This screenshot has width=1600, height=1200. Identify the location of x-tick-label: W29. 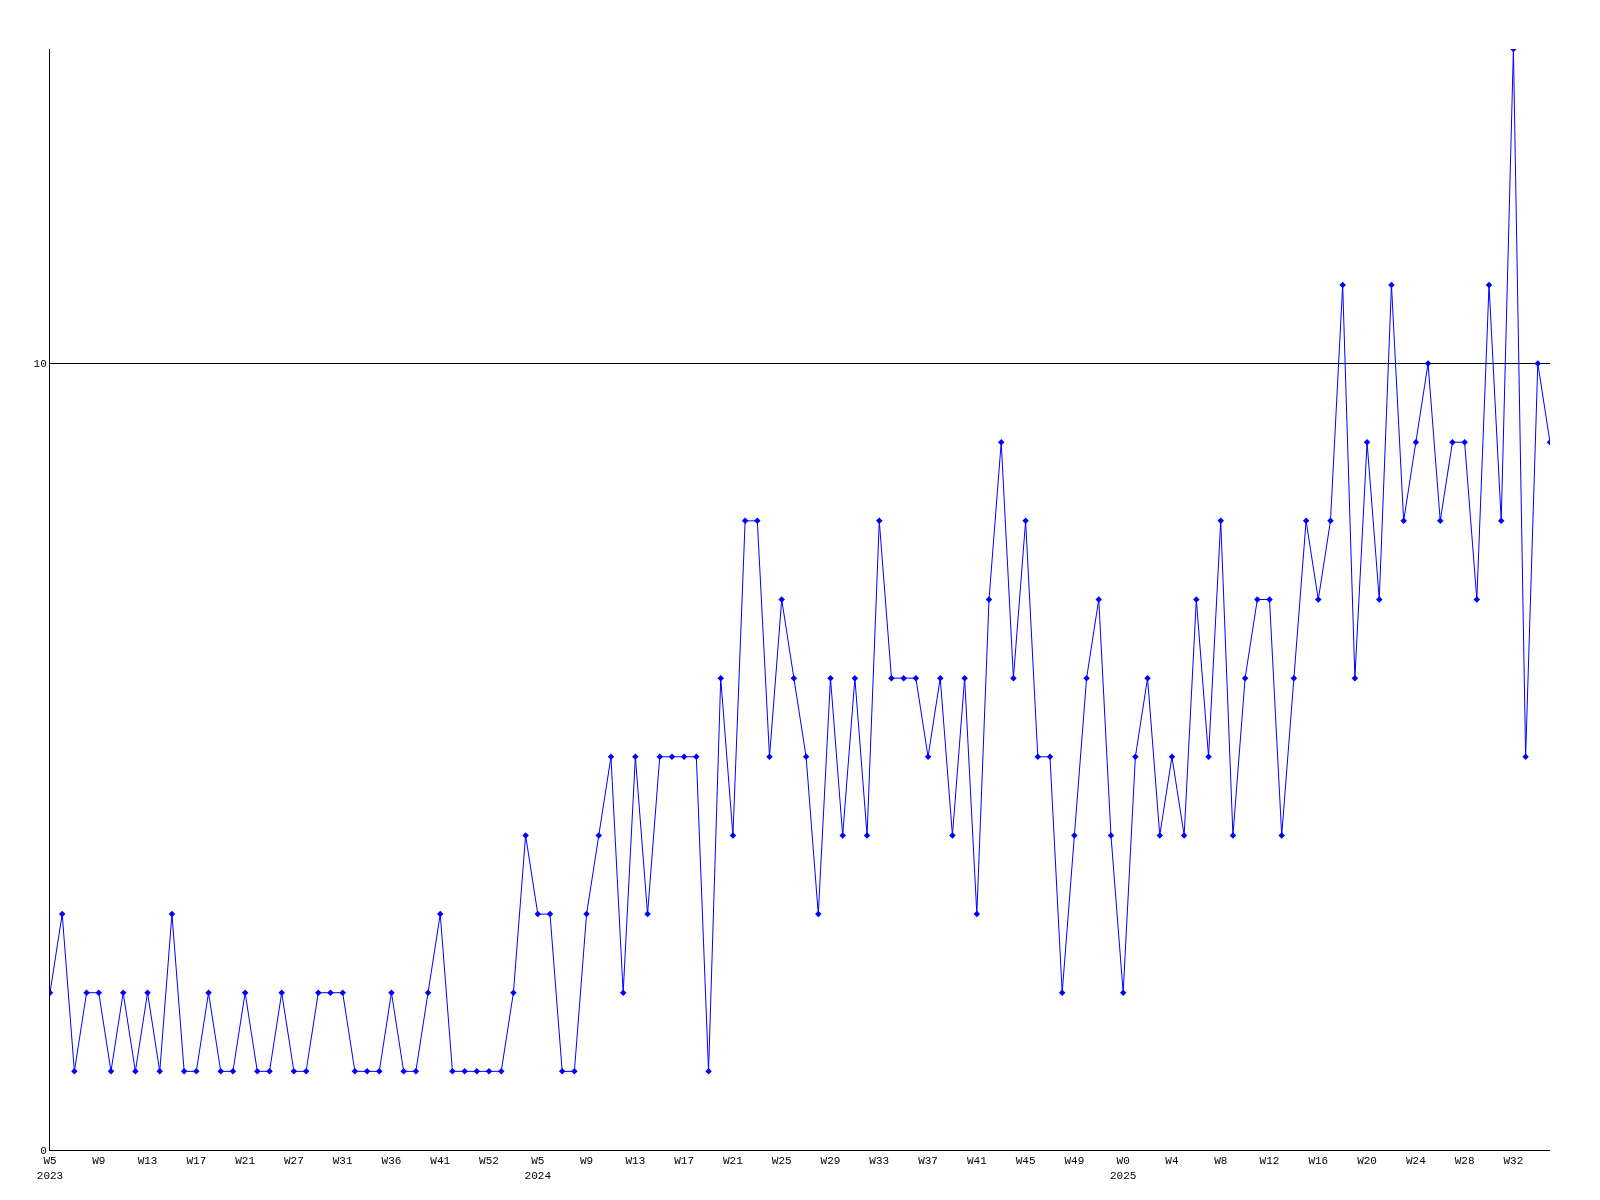
(830, 1161).